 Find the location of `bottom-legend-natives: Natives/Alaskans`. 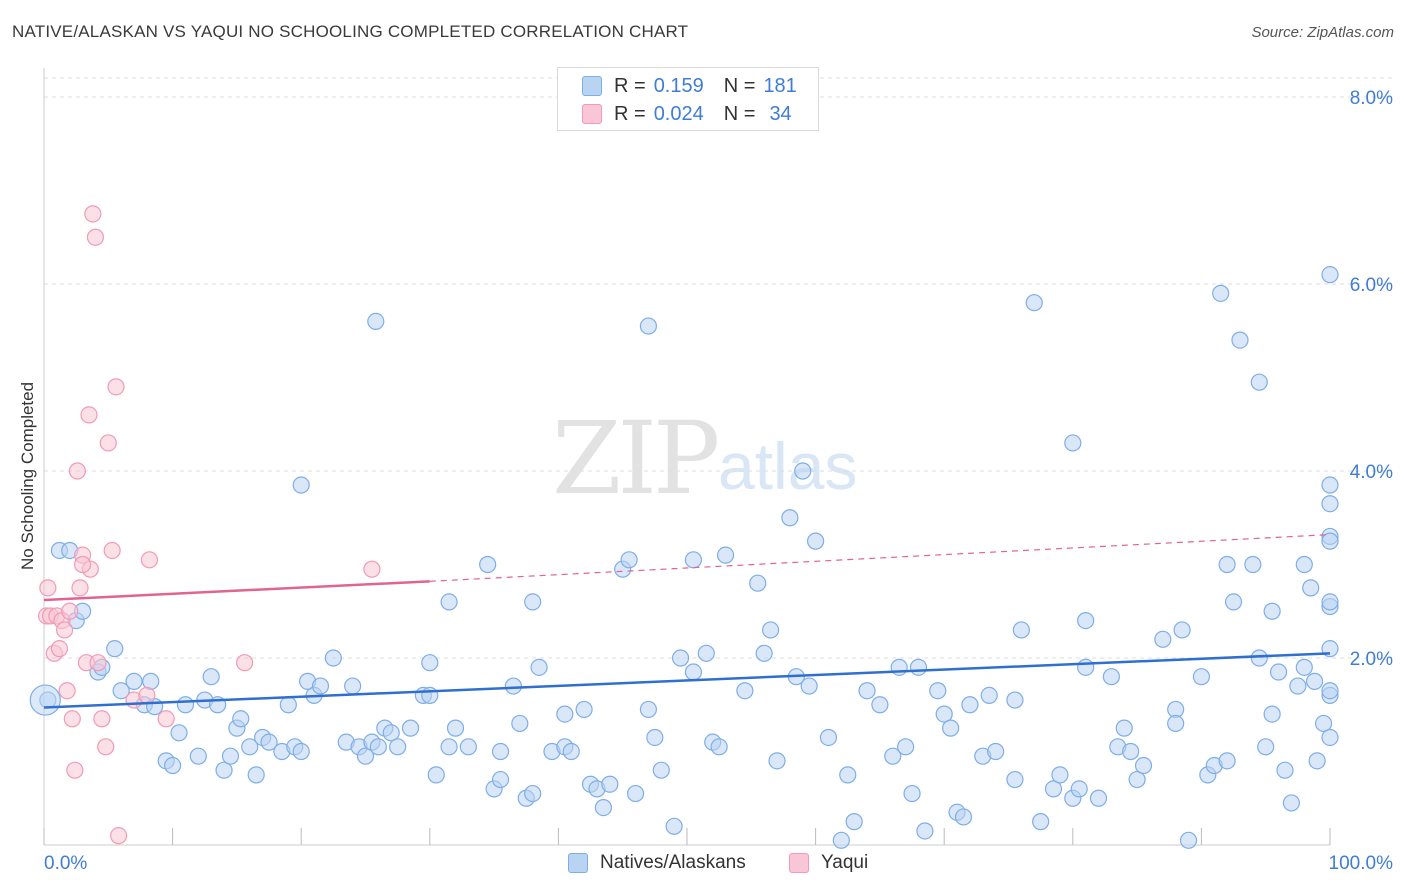

bottom-legend-natives: Natives/Alaskans is located at coordinates (657, 863).